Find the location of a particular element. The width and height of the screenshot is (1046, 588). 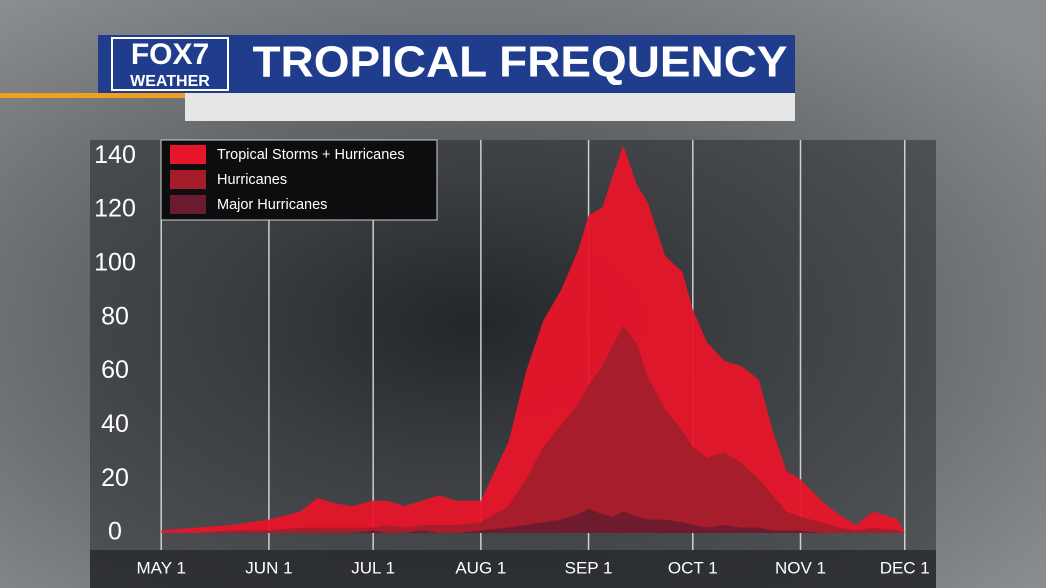

sub-bar is located at coordinates (490, 107).